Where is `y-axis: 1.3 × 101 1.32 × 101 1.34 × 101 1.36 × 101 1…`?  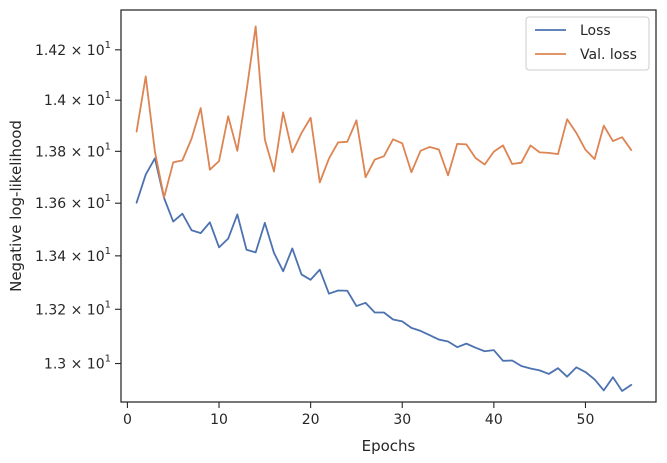 y-axis: 1.3 × 101 1.32 × 101 1.34 × 101 1.36 × 101 1… is located at coordinates (78, 206).